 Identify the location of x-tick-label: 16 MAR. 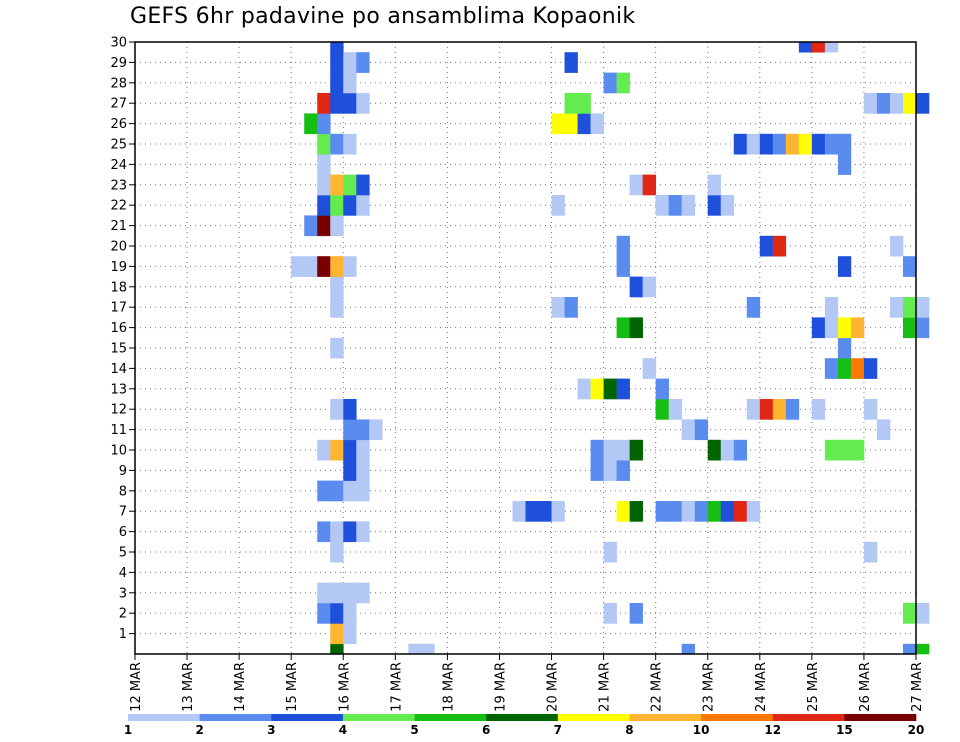
(344, 687).